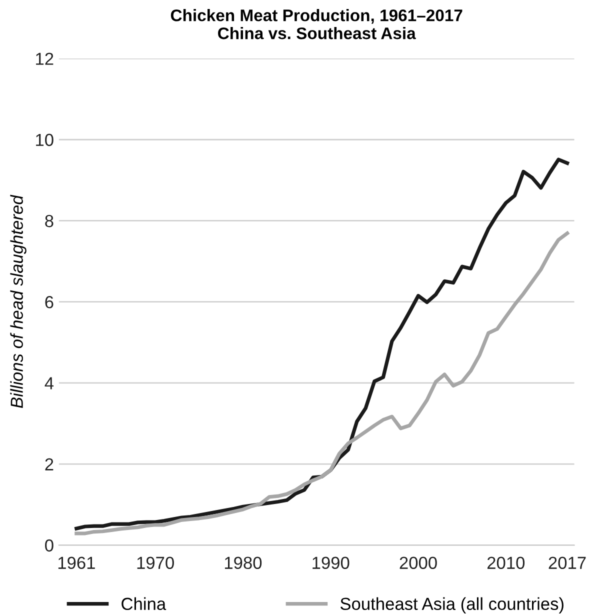 This screenshot has width=589, height=616. I want to click on x-tick-label: 1961, so click(76, 563).